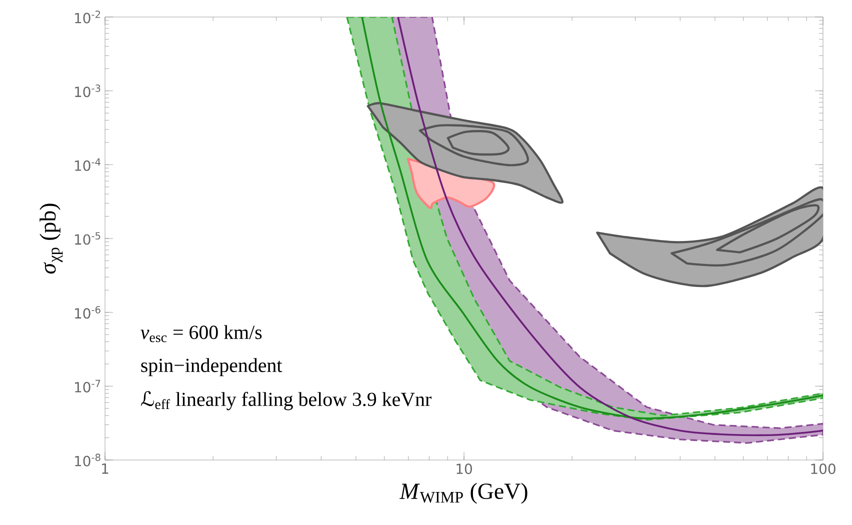  What do you see at coordinates (211, 367) in the screenshot?
I see `annotation: spin−independent` at bounding box center [211, 367].